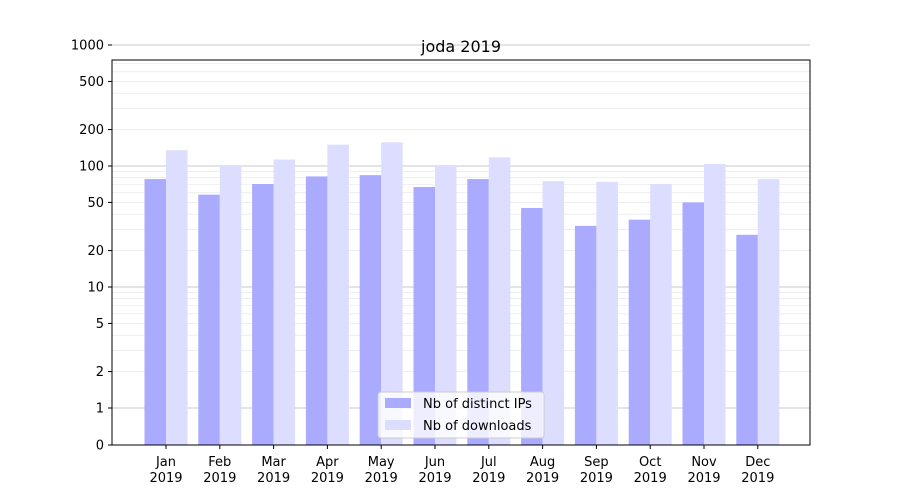  I want to click on chart-title: joda 2019, so click(460, 46).